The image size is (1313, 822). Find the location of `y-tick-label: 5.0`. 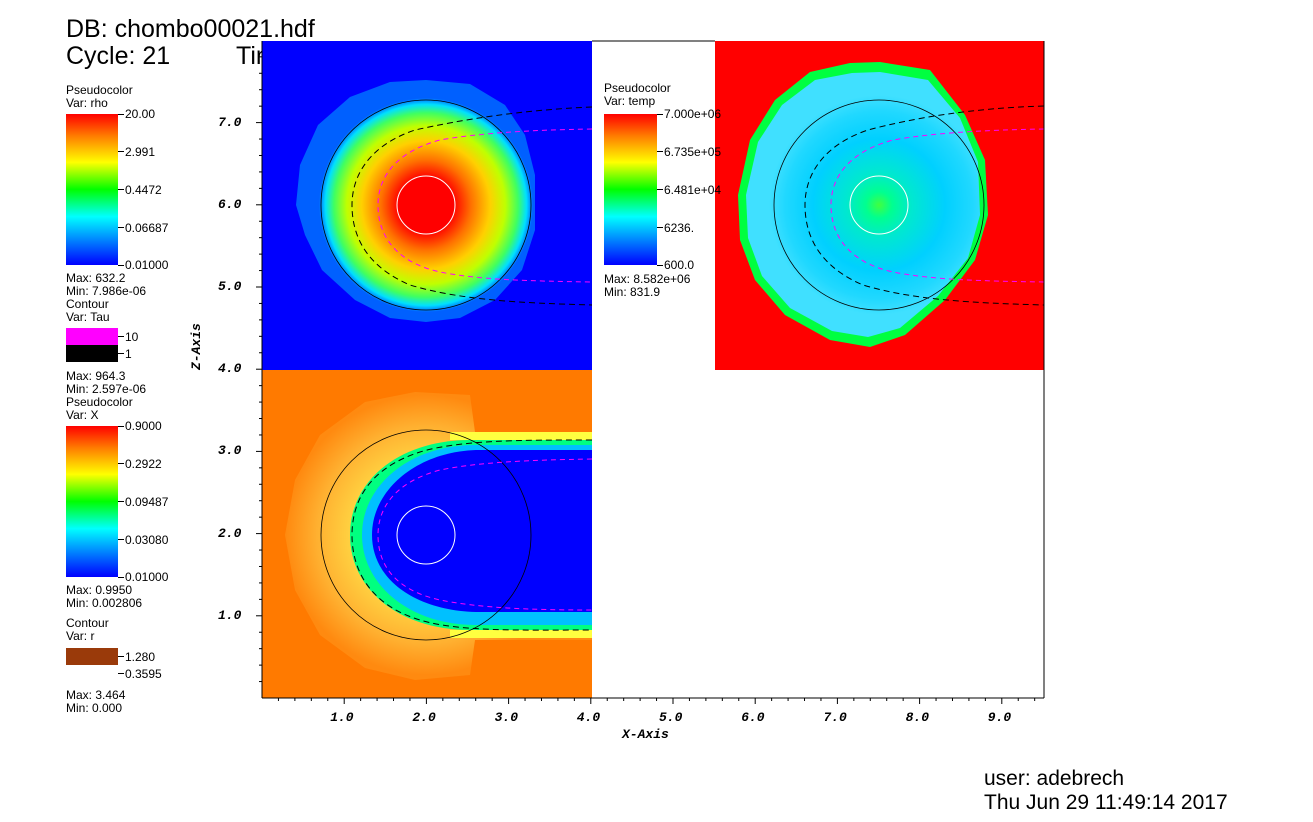

y-tick-label: 5.0 is located at coordinates (230, 286).